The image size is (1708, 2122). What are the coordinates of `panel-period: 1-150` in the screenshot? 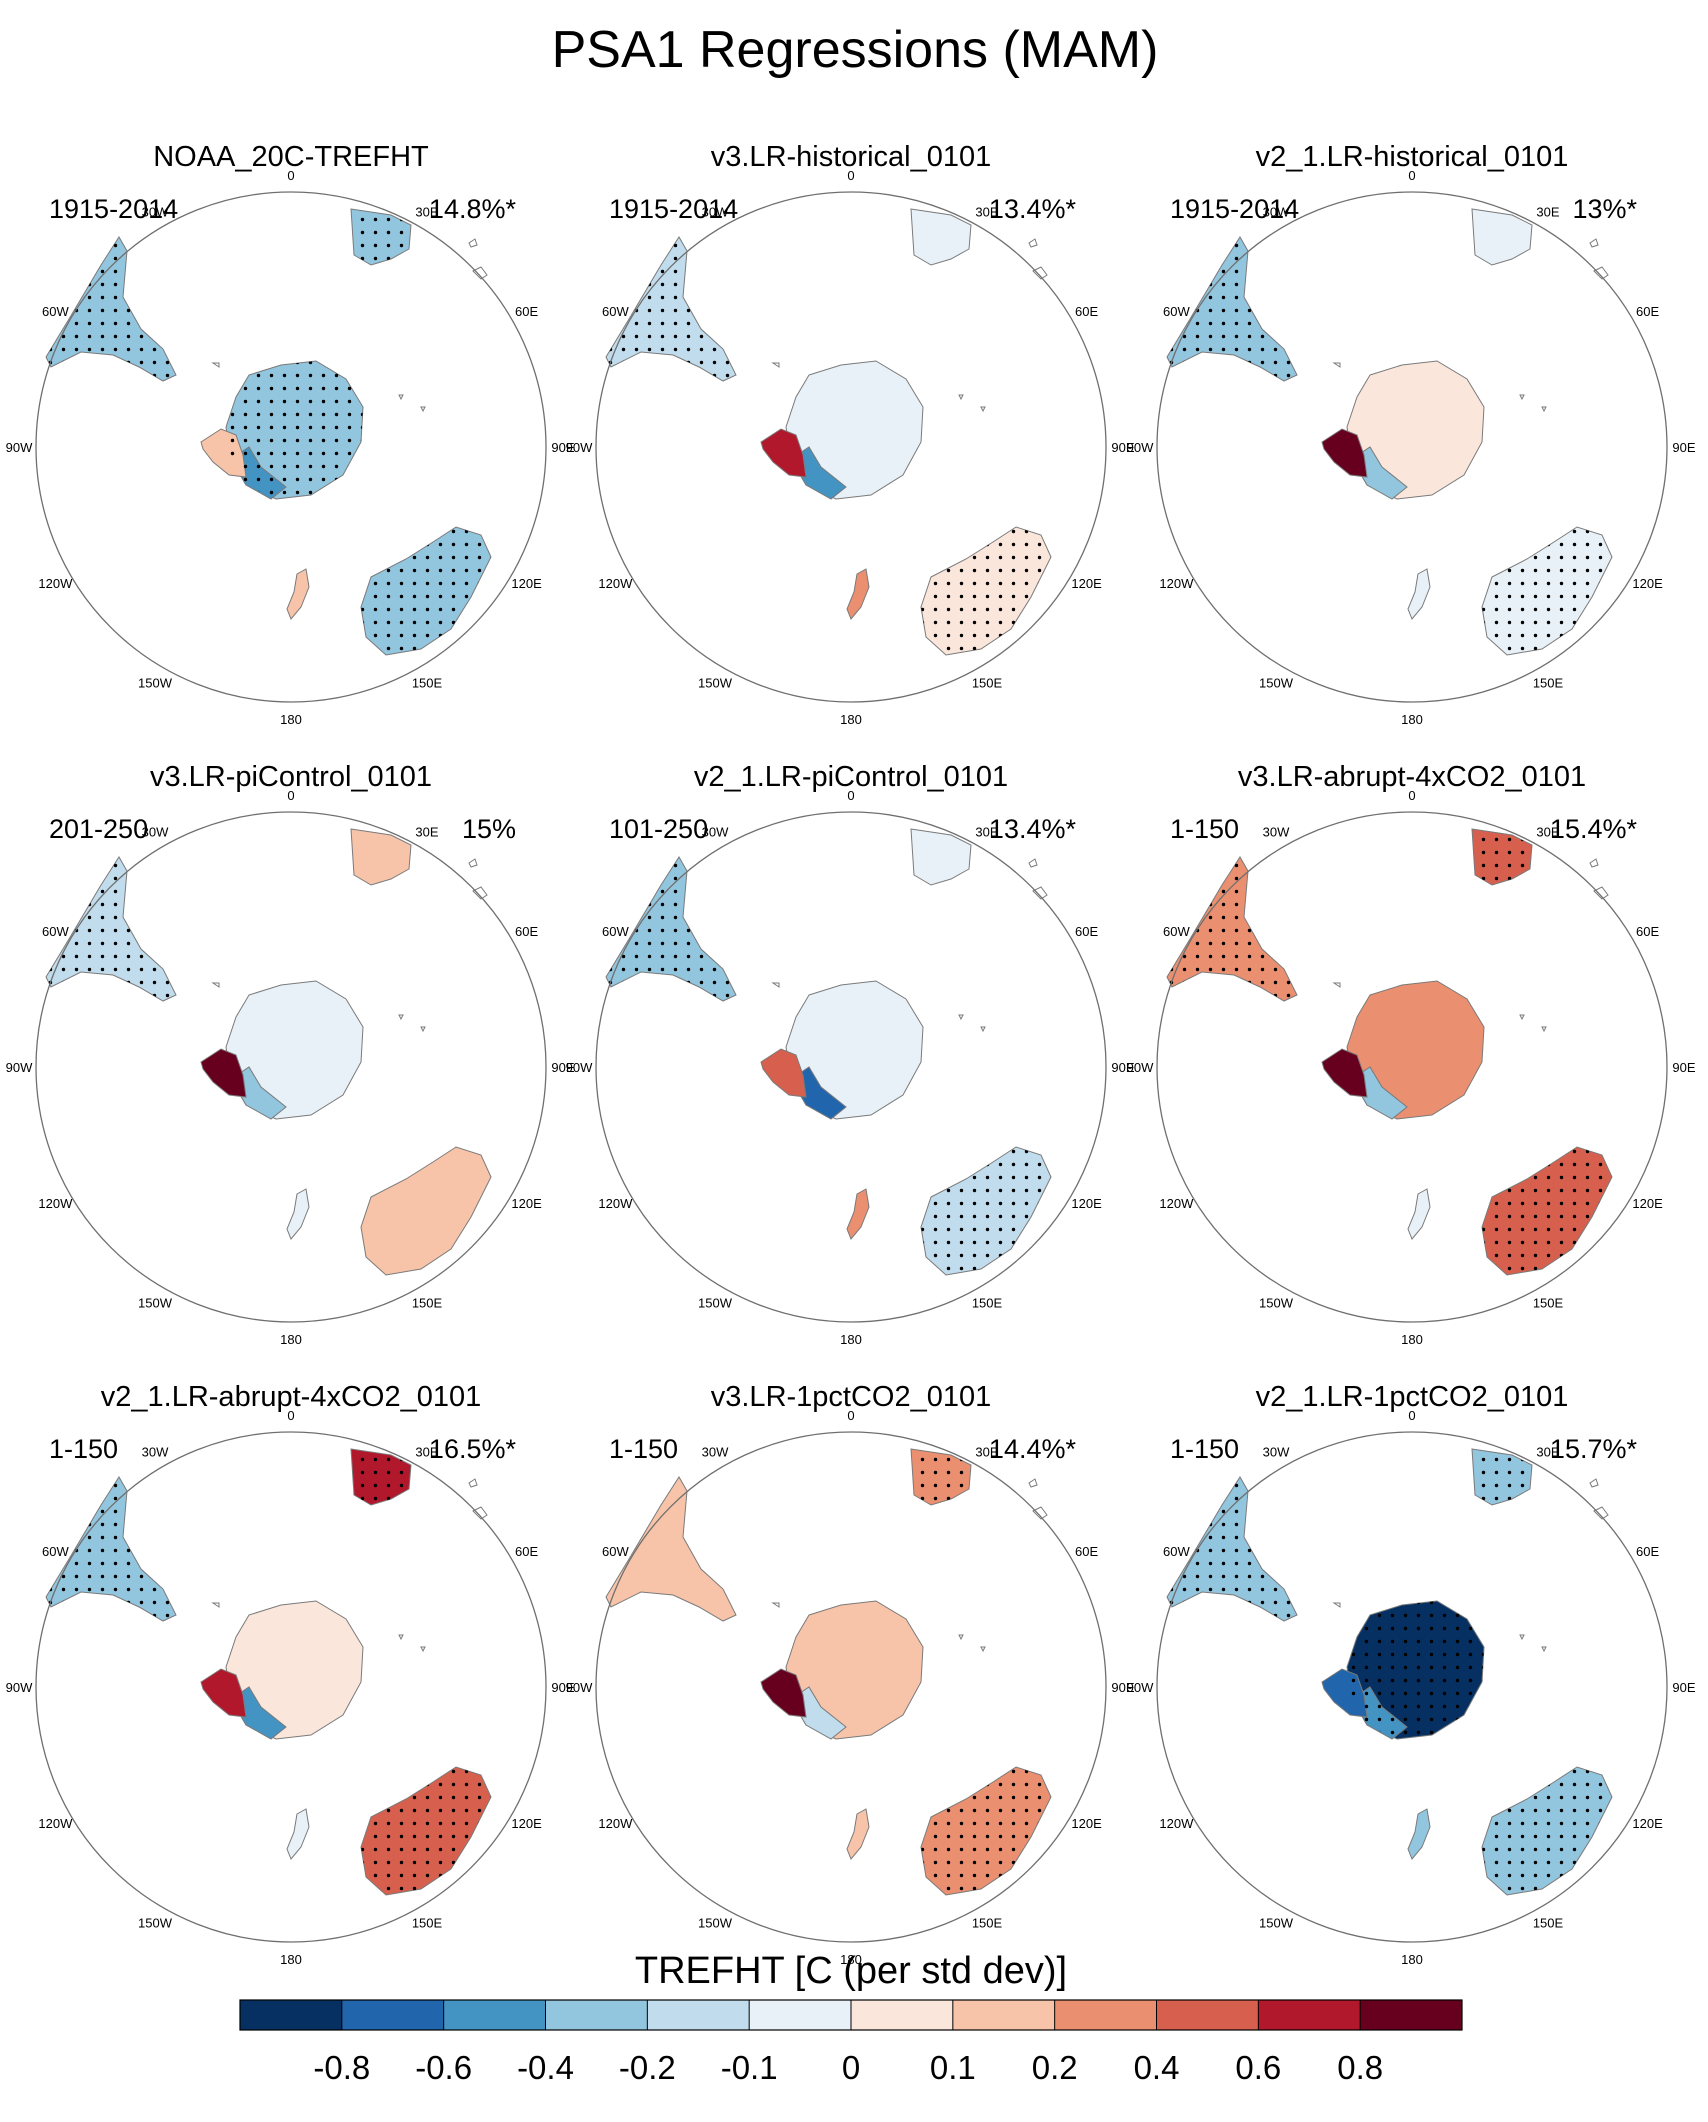 It's located at (643, 1449).